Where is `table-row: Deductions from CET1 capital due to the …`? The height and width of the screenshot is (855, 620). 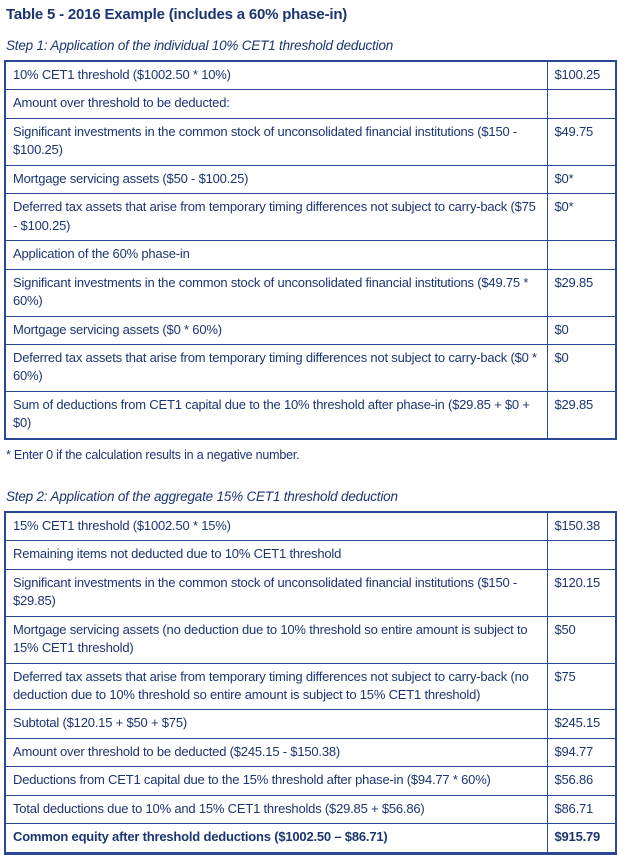
table-row: Deductions from CET1 capital due to the … is located at coordinates (310, 781).